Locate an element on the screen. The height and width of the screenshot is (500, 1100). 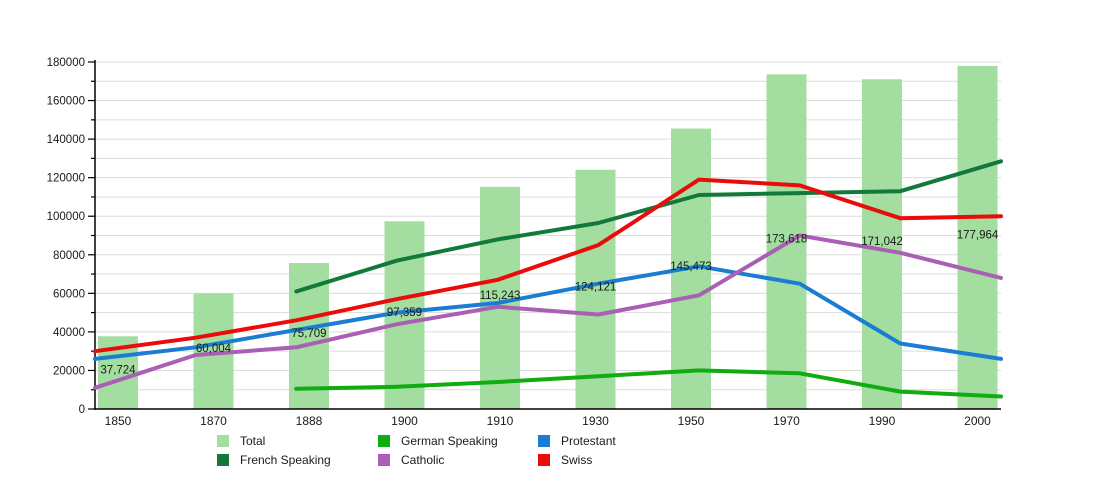
bar-label-1870: 60,004 is located at coordinates (214, 349).